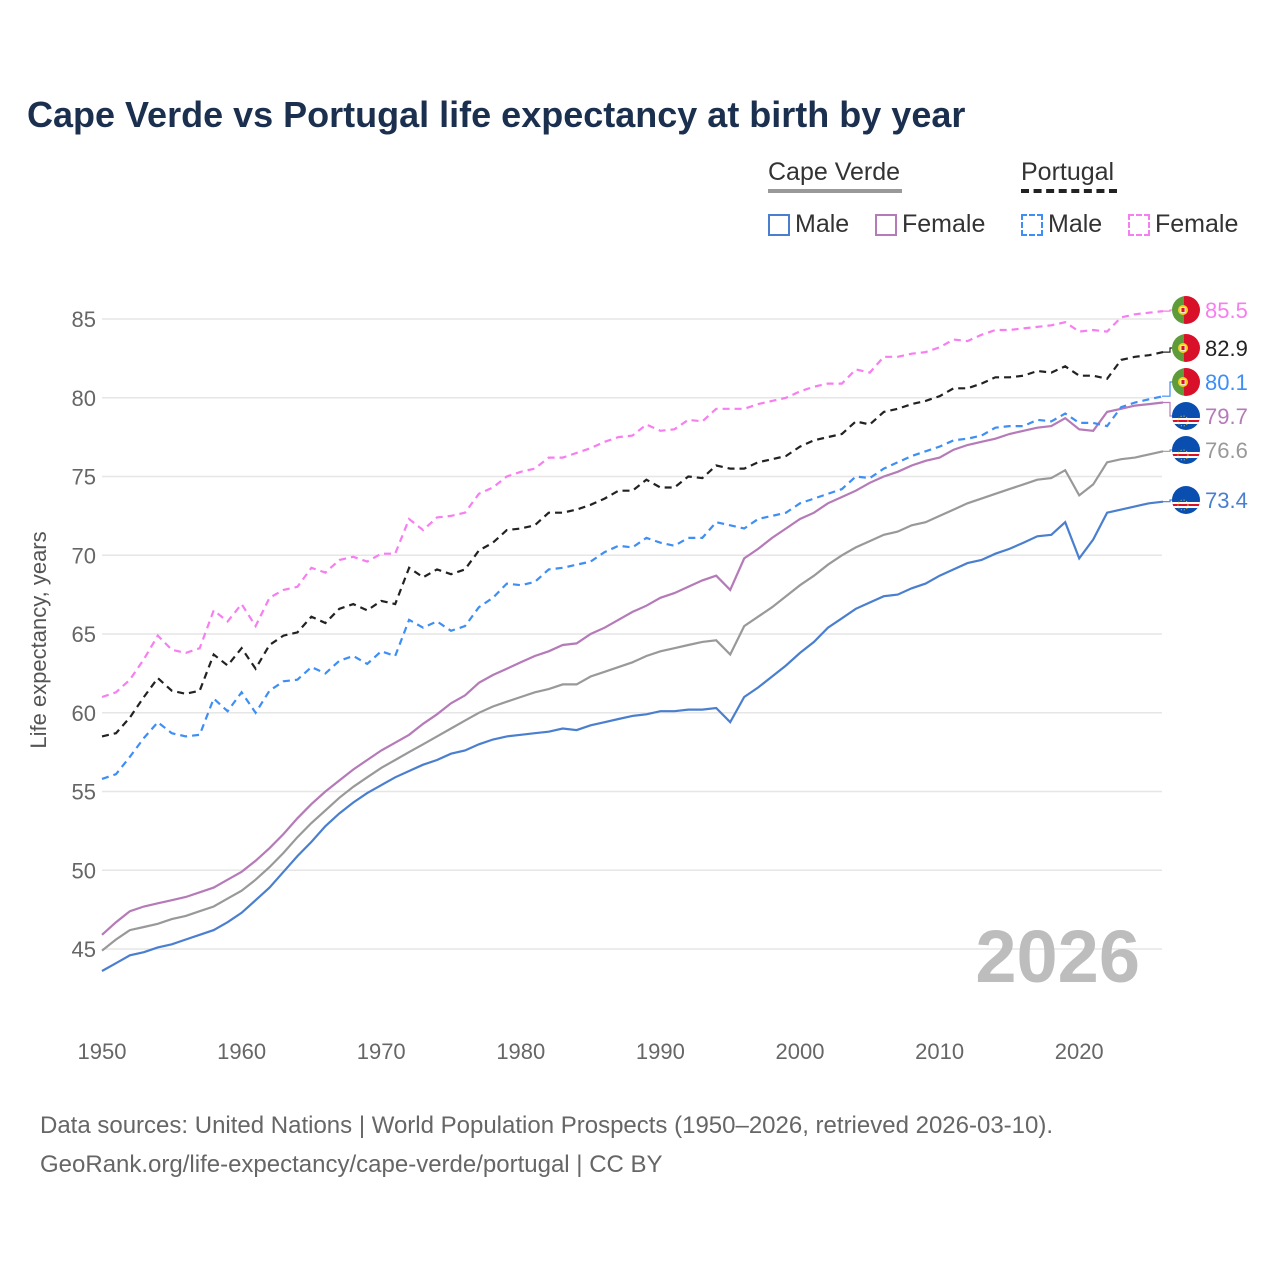 The image size is (1280, 1280). I want to click on x-tick-label: 1980, so click(520, 1051).